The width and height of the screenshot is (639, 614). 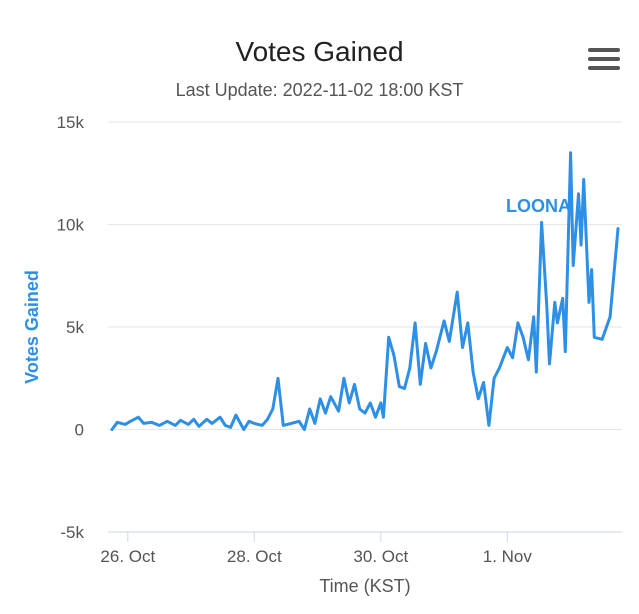 I want to click on y-tick-label: 5k, so click(x=75, y=327).